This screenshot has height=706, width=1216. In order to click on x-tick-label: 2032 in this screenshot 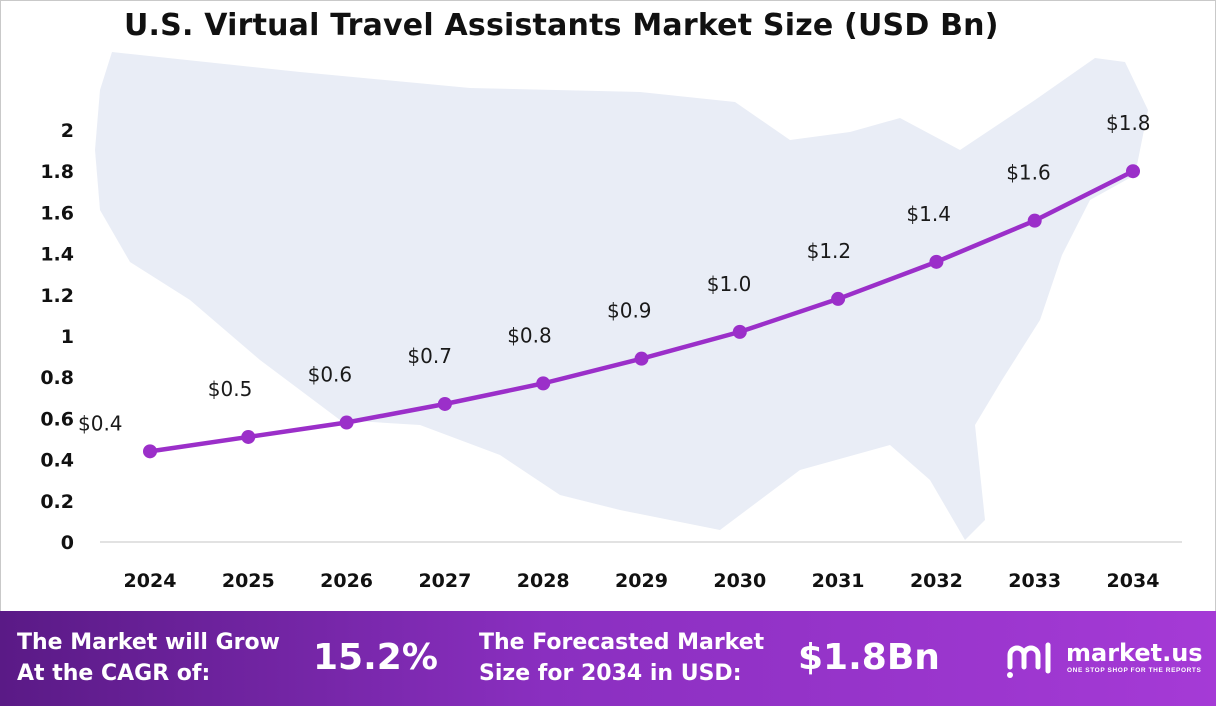, I will do `click(936, 581)`.